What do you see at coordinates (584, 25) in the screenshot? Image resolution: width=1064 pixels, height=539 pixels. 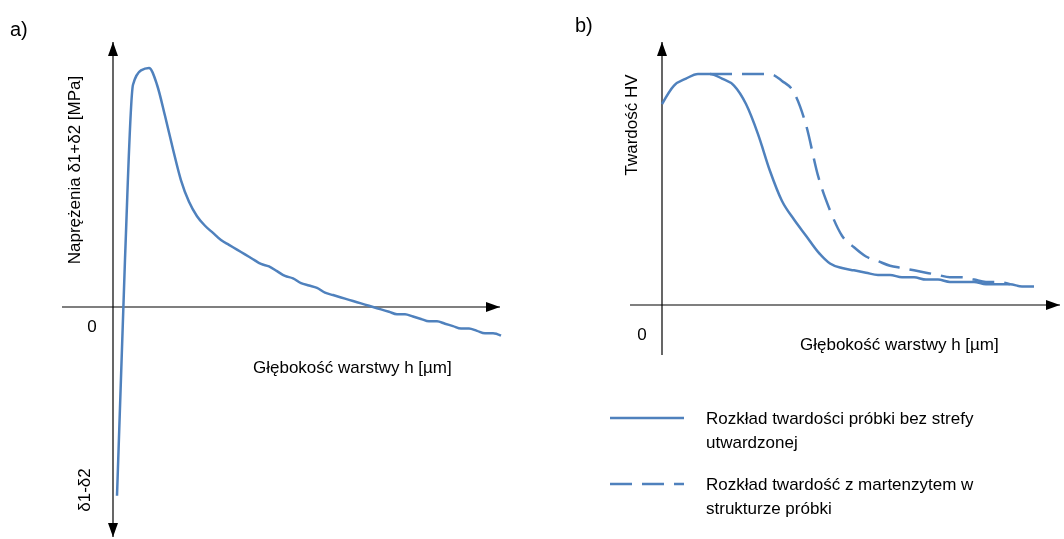 I see `chart-title: b)` at bounding box center [584, 25].